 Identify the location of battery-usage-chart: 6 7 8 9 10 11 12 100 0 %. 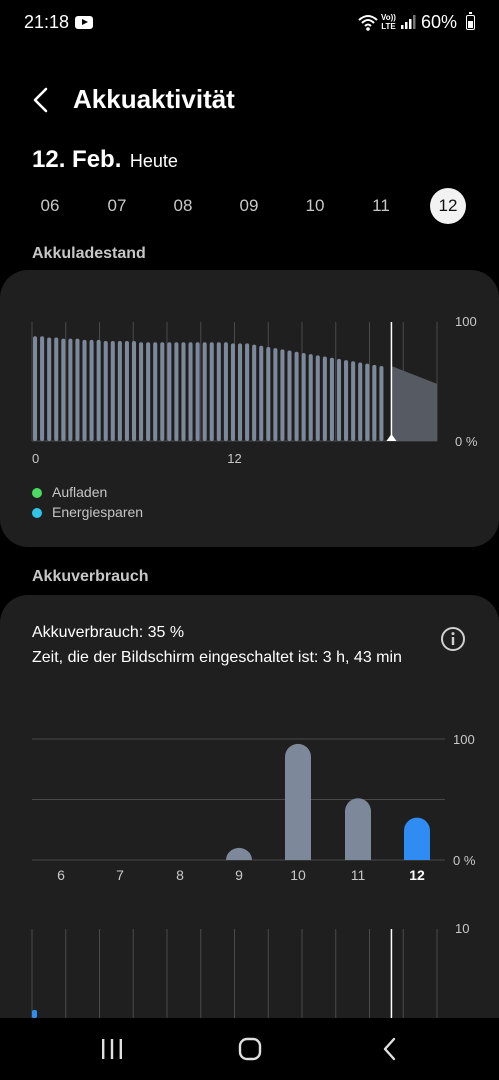
(254, 807).